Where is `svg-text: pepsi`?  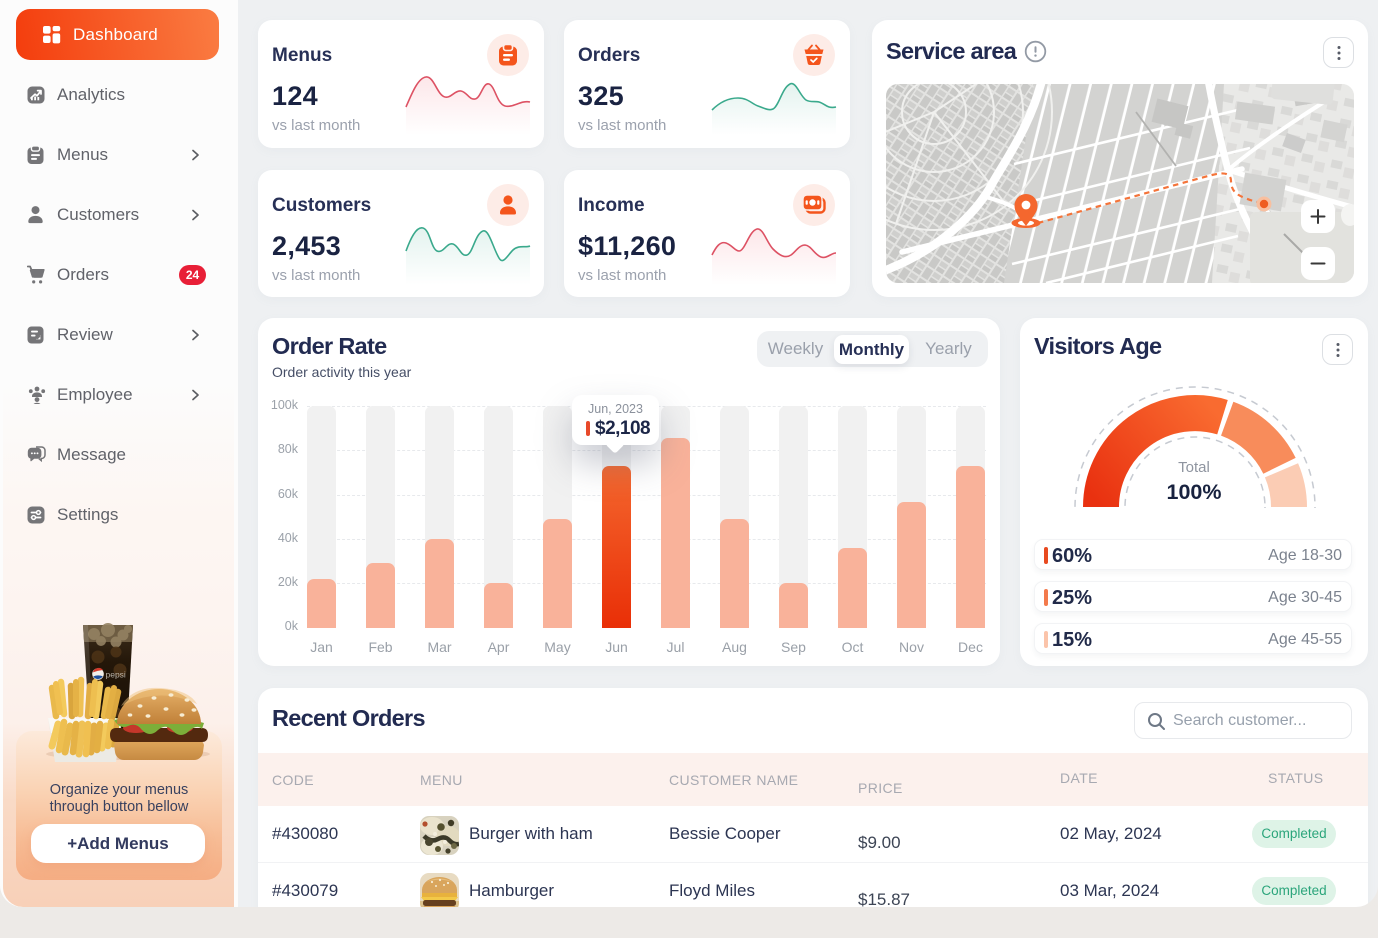
svg-text: pepsi is located at coordinates (116, 675).